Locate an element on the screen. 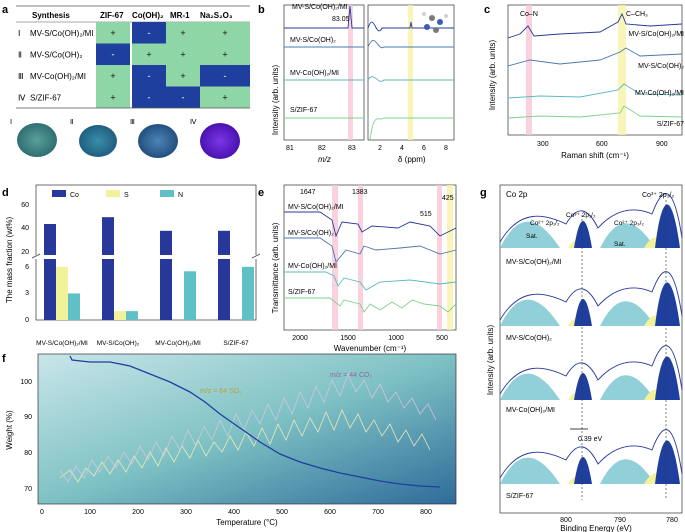 This screenshot has width=685, height=532. d-ytick-0: 0 is located at coordinates (27, 320).